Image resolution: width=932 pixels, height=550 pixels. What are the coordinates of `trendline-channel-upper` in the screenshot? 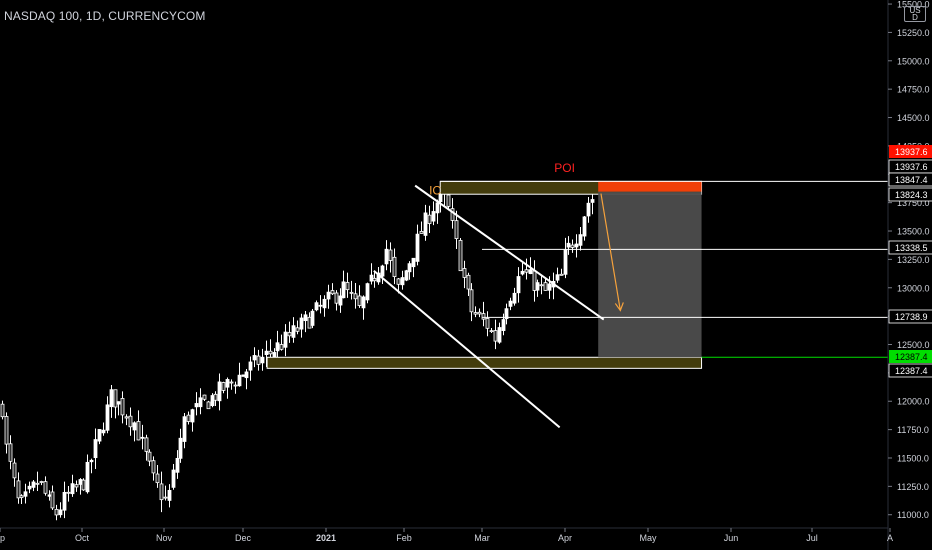 It's located at (509, 252).